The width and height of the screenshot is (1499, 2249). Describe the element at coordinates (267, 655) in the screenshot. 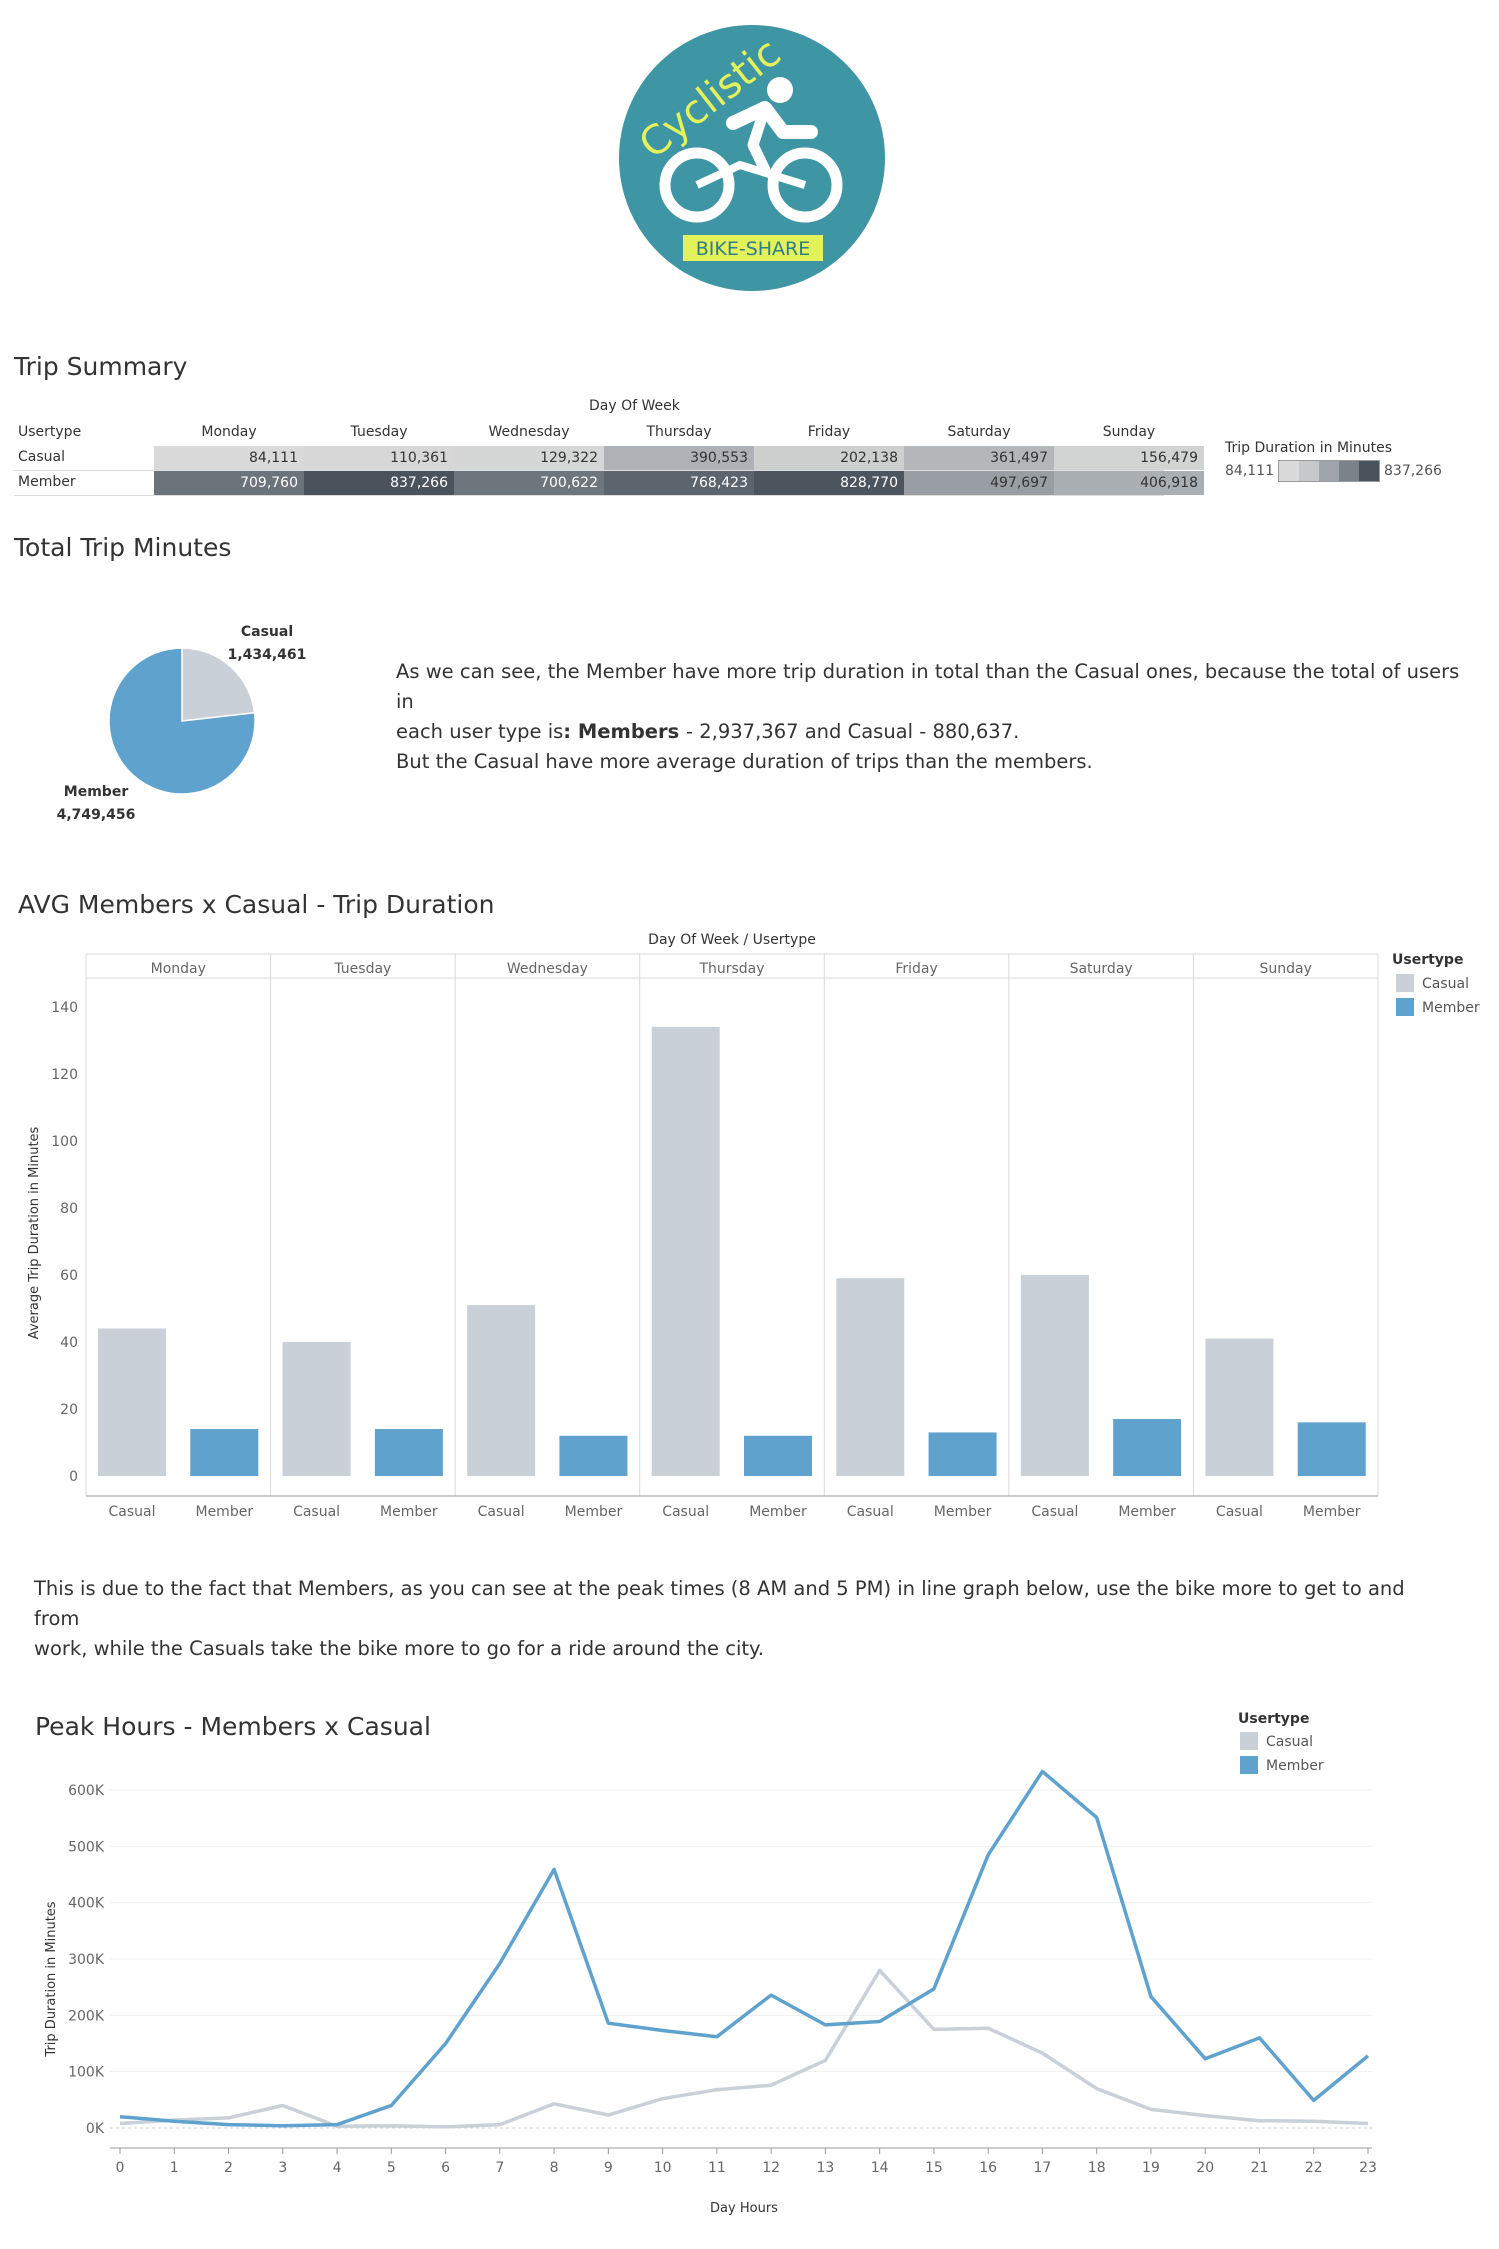

I see `pie-value-casual: 1,434,461` at that location.